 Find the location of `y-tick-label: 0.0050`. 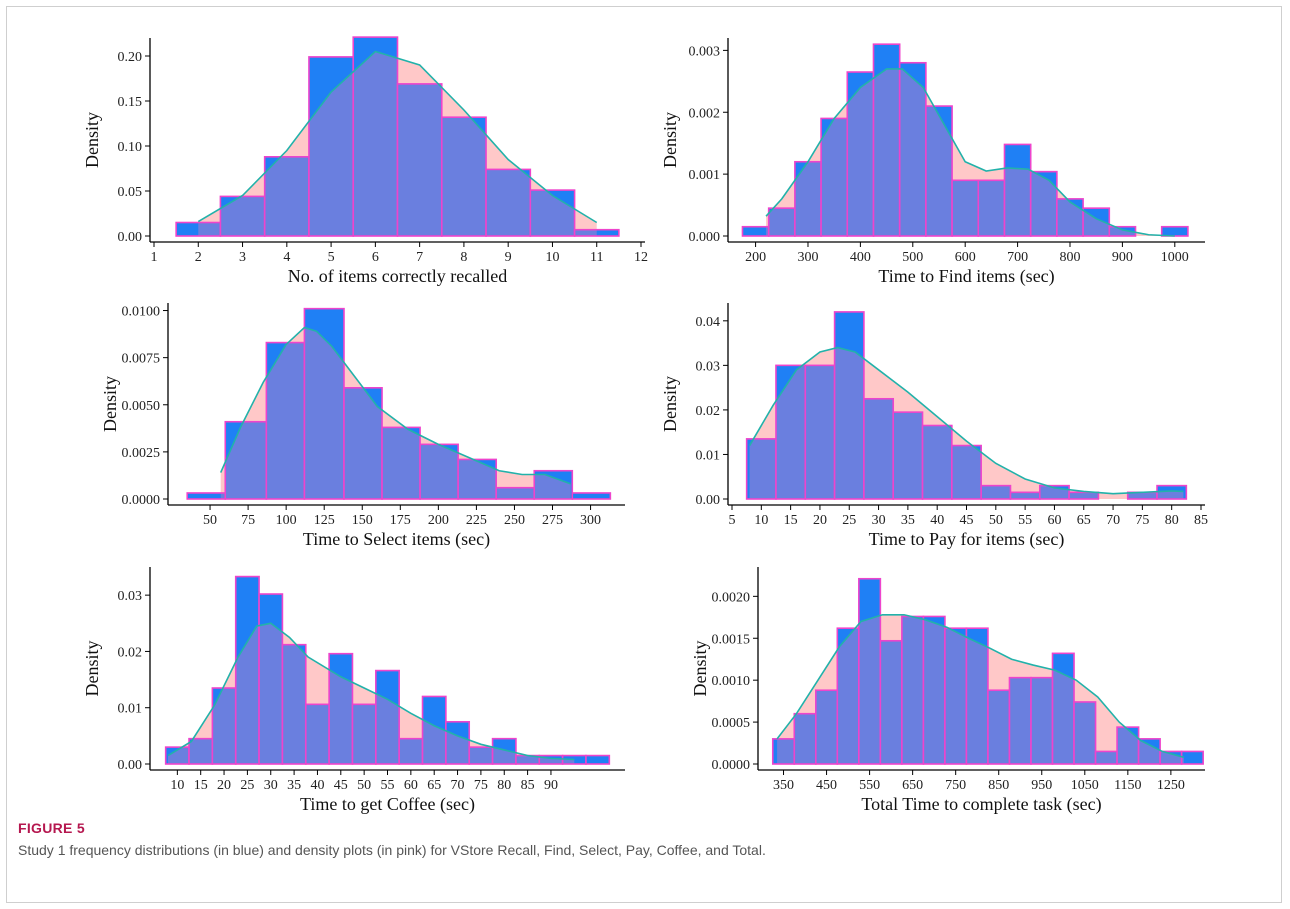

y-tick-label: 0.0050 is located at coordinates (141, 406).